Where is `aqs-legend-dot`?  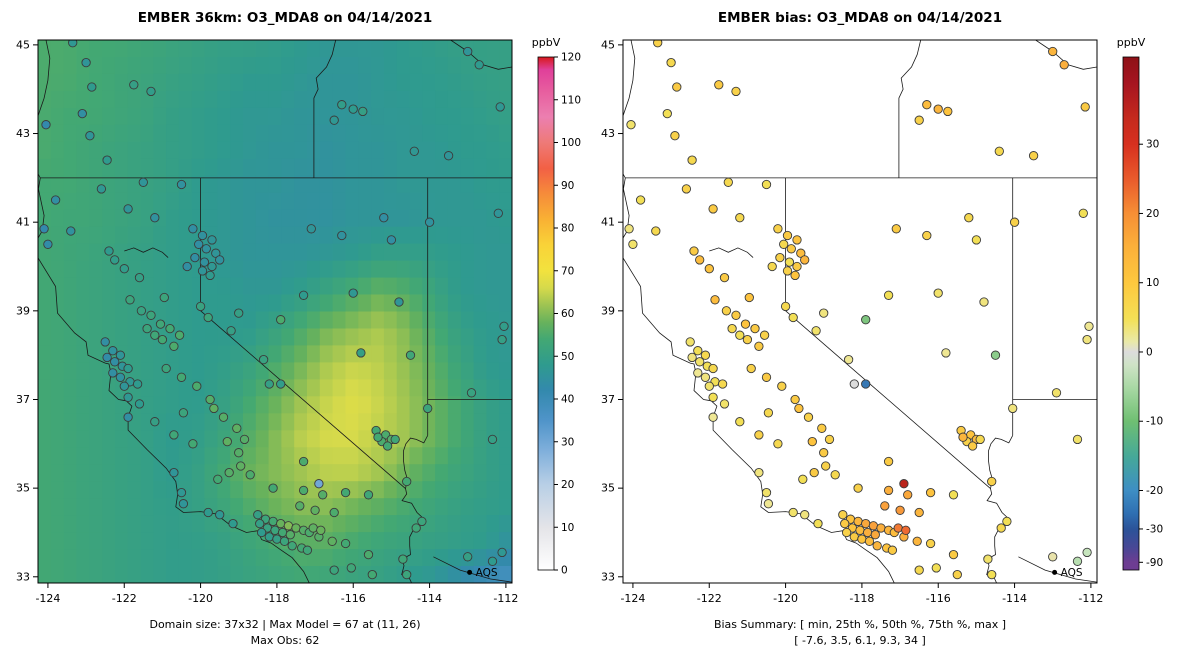 aqs-legend-dot is located at coordinates (1055, 572).